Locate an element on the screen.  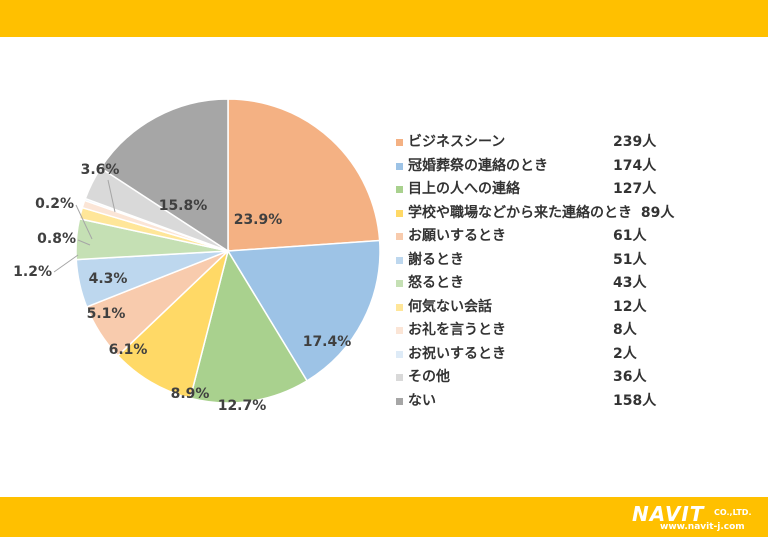
navit-logo: NAVIT CO.,LTD. www.navit-j.com is located at coordinates (697, 517).